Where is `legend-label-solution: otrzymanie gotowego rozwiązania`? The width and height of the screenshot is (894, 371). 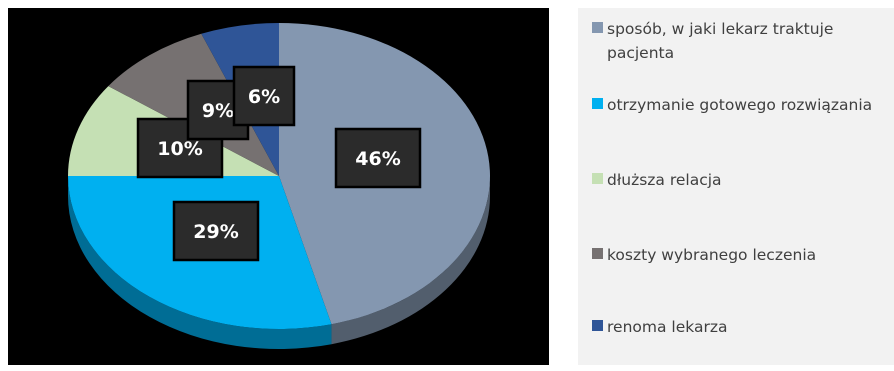
legend-label-solution: otrzymanie gotowego rozwiązania is located at coordinates (740, 105).